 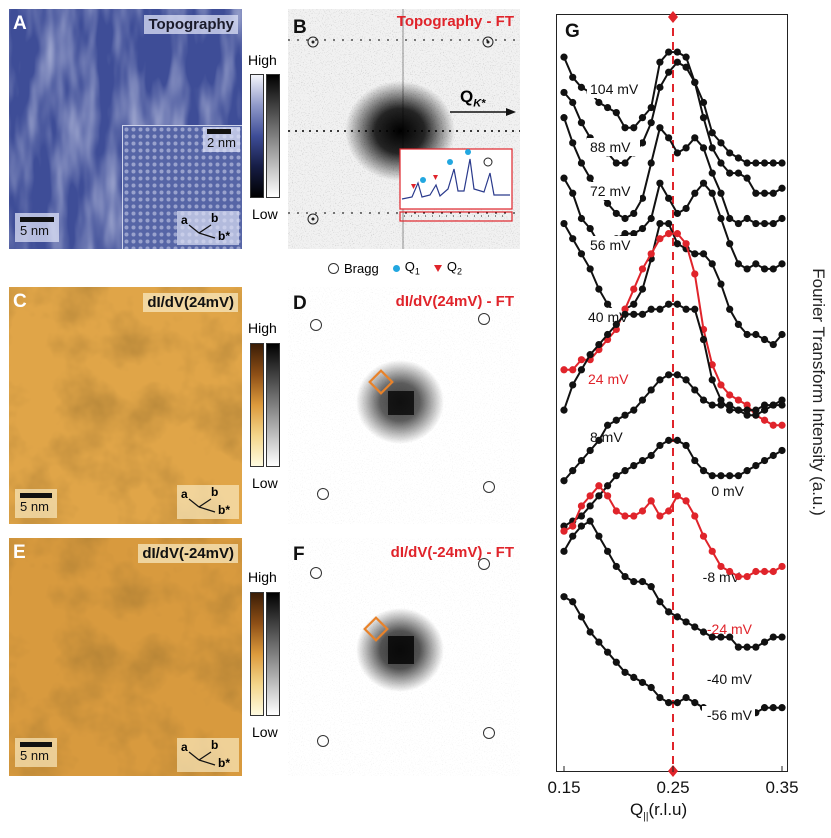 I want to click on panel-letter-f: F, so click(x=299, y=554).